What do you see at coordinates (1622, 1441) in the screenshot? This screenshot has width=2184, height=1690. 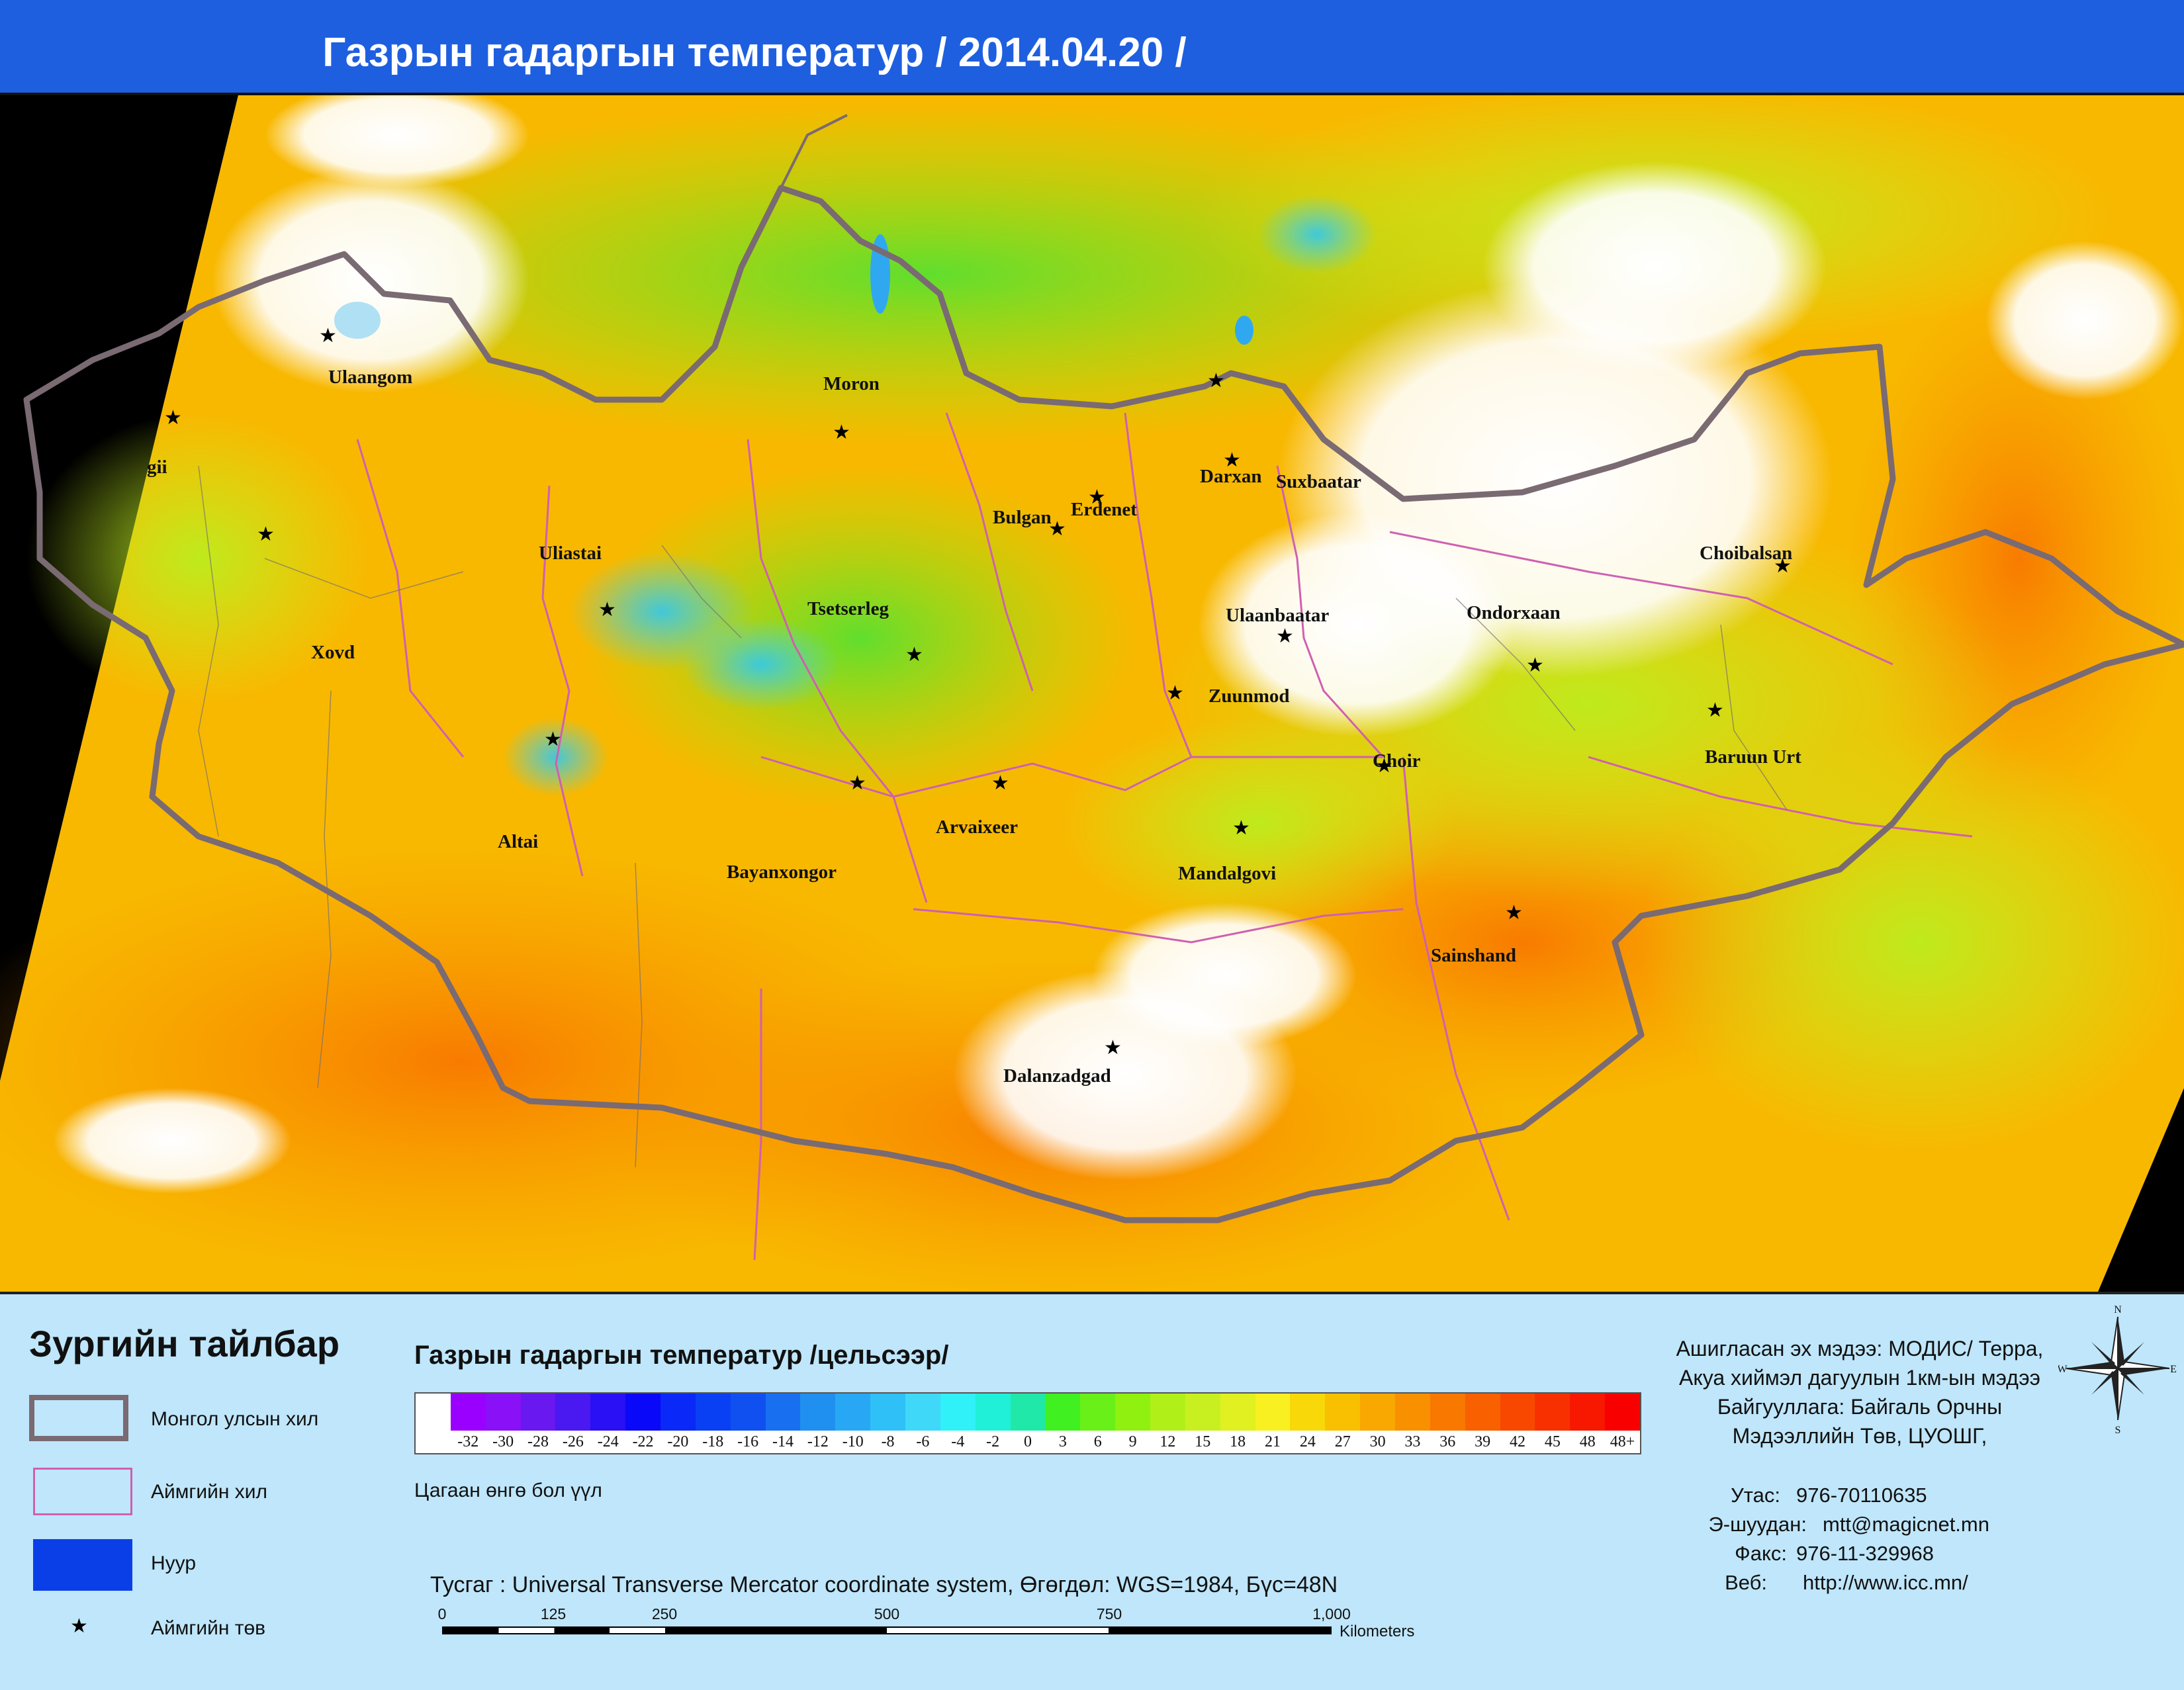 I see `color-scale-tick: 48+` at bounding box center [1622, 1441].